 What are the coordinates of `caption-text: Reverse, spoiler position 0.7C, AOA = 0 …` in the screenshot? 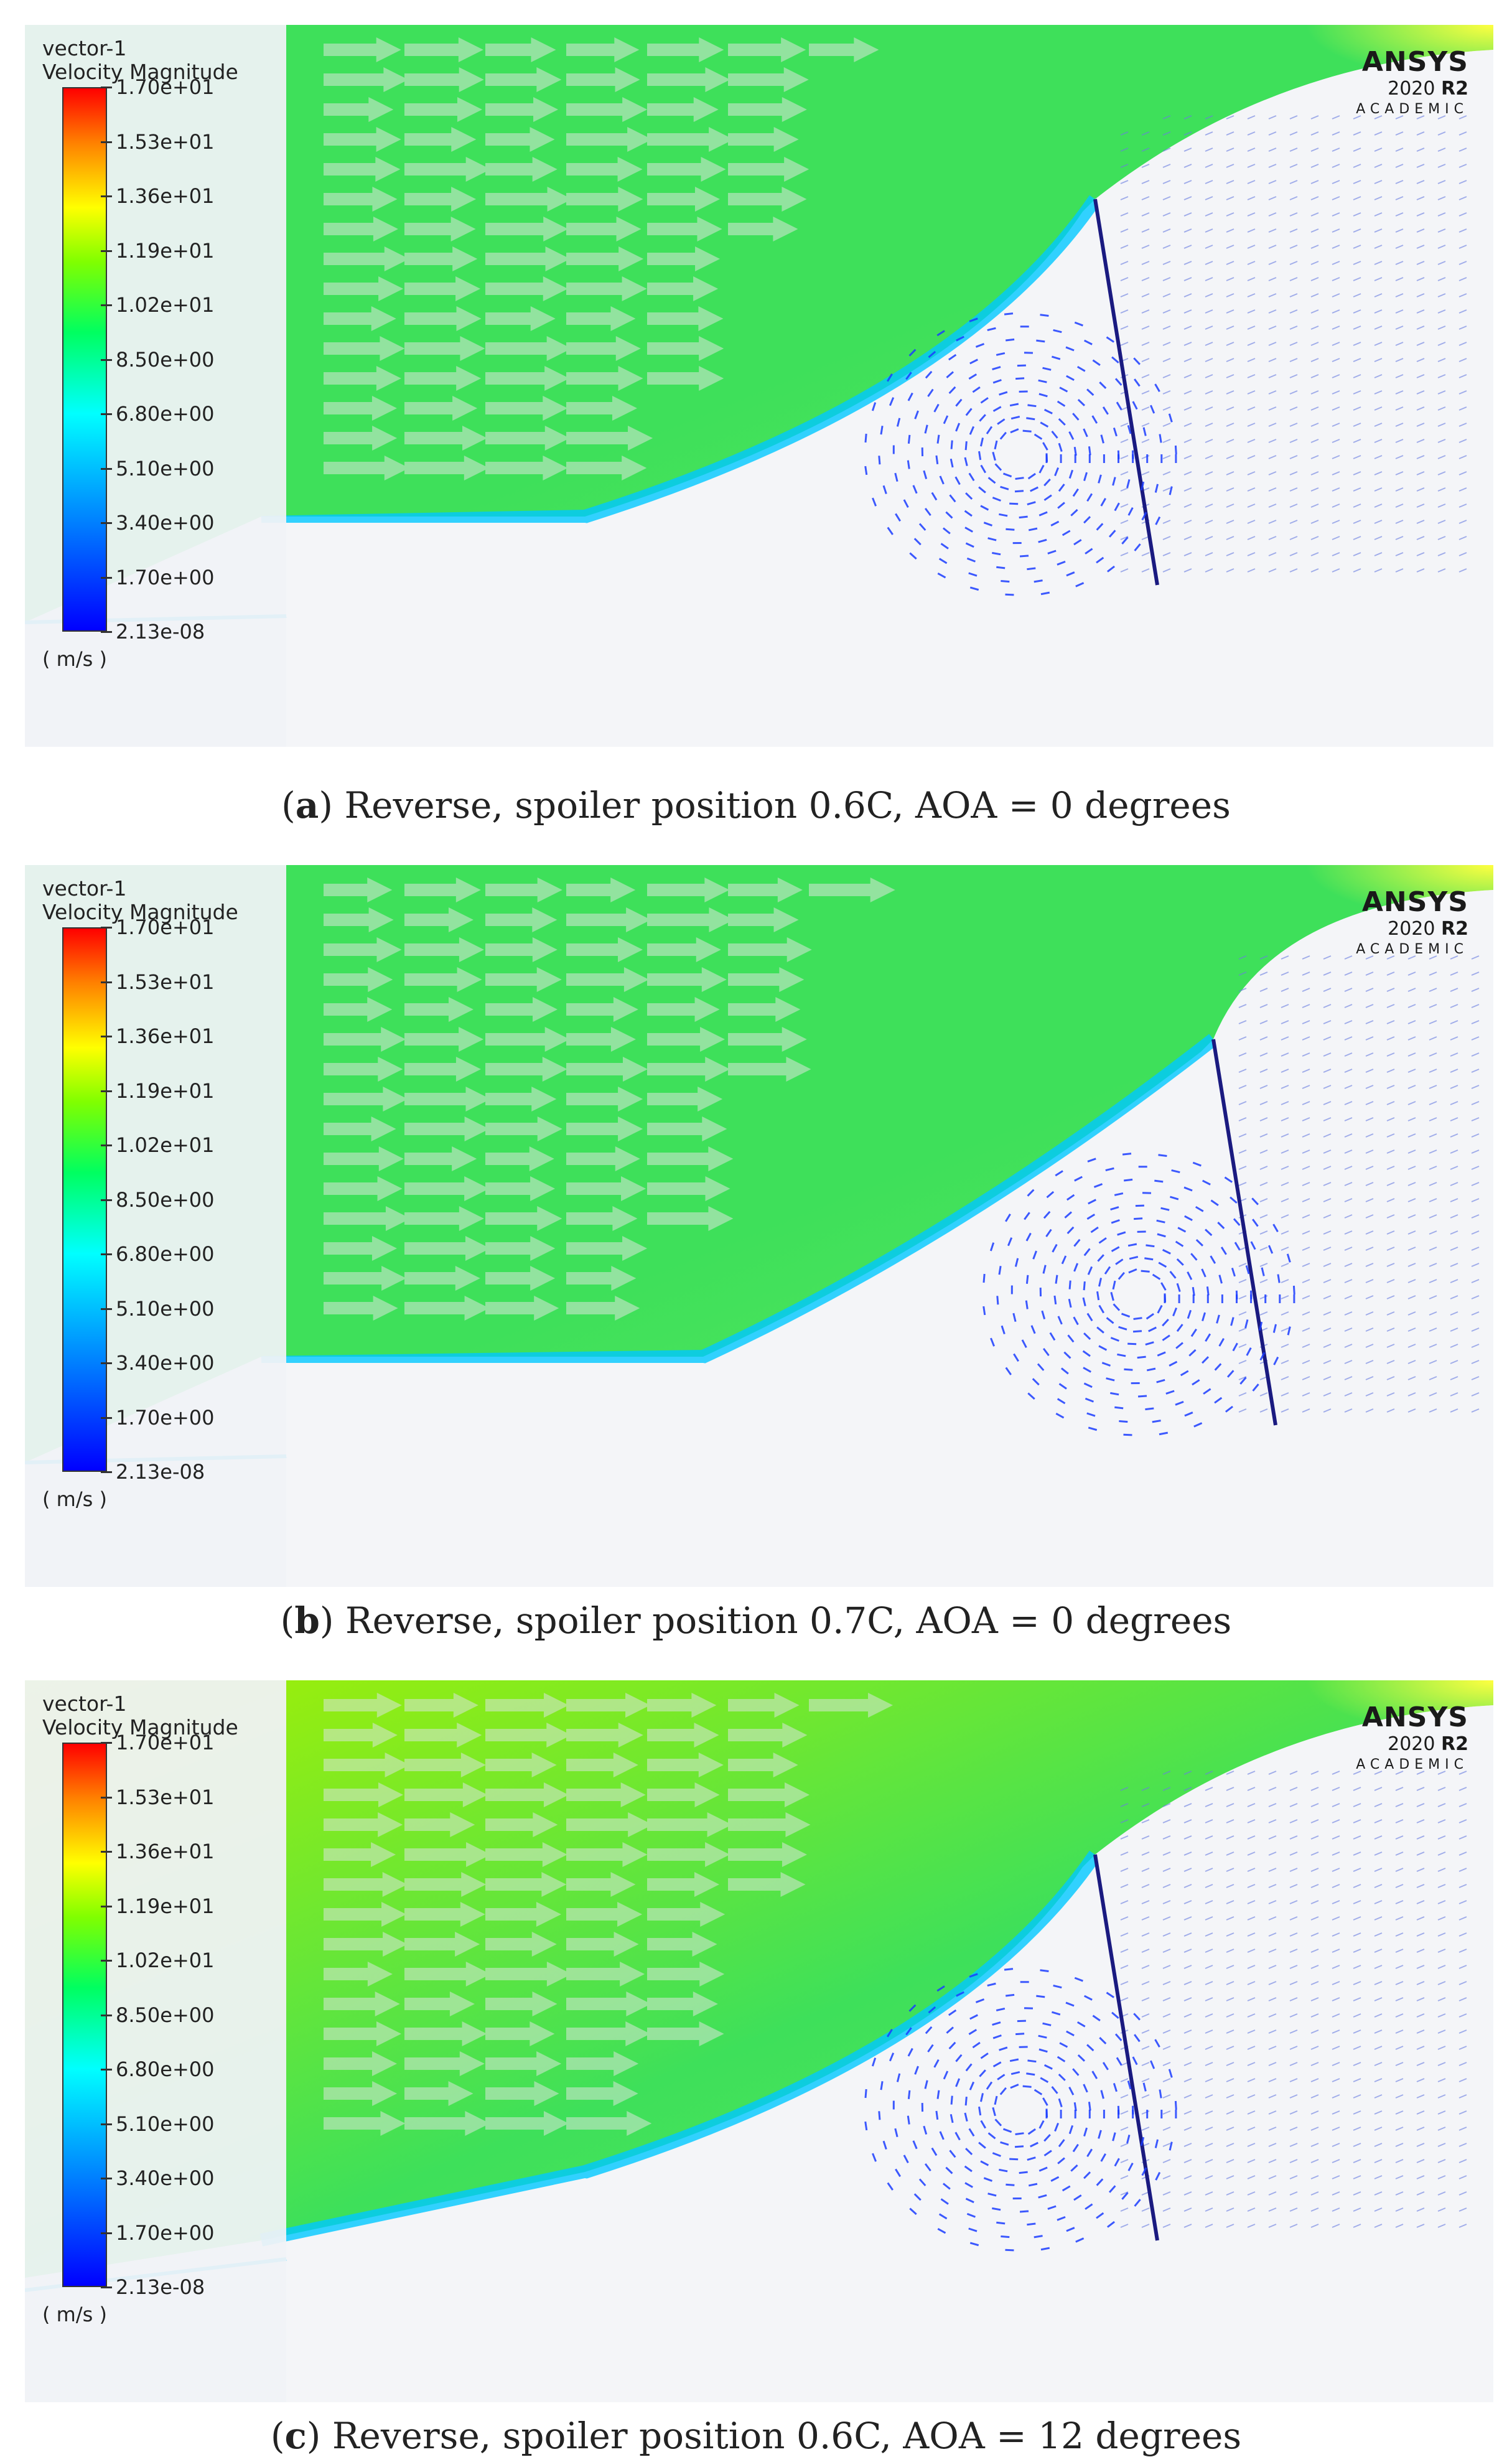 It's located at (788, 1620).